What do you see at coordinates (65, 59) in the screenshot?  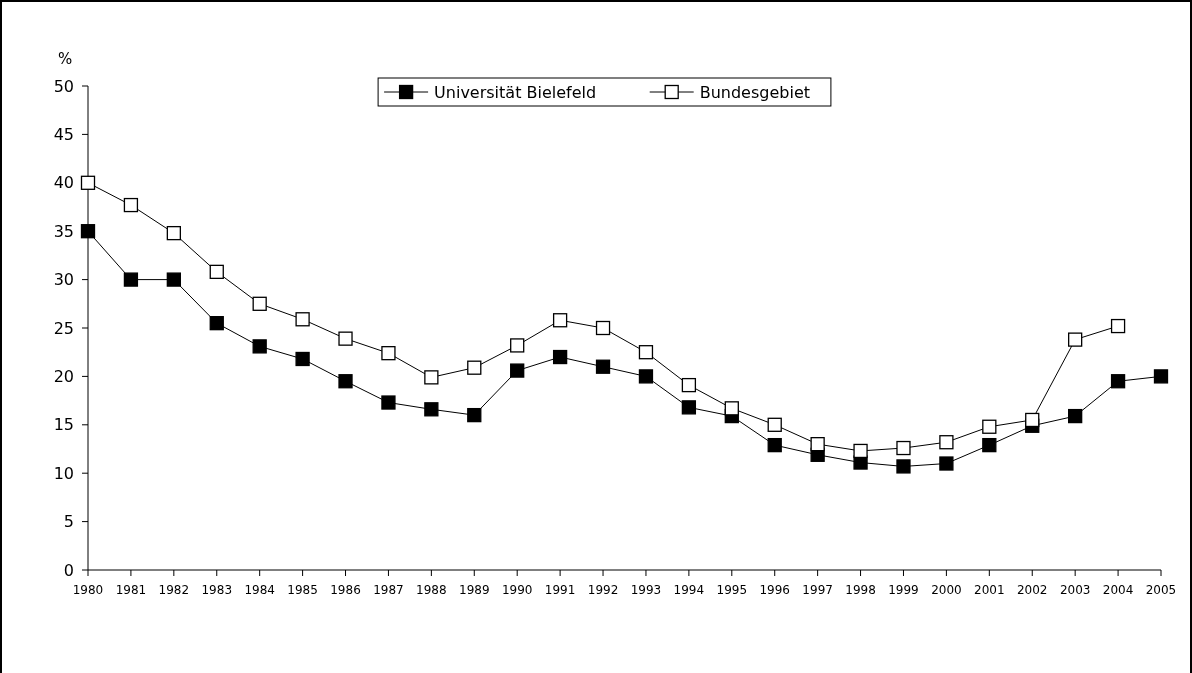 I see `y-axis-title: %` at bounding box center [65, 59].